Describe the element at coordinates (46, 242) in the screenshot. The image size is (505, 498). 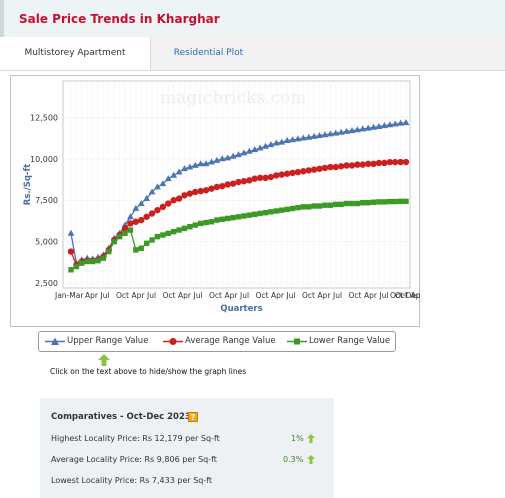
I see `y-tick-label: 5,000` at that location.